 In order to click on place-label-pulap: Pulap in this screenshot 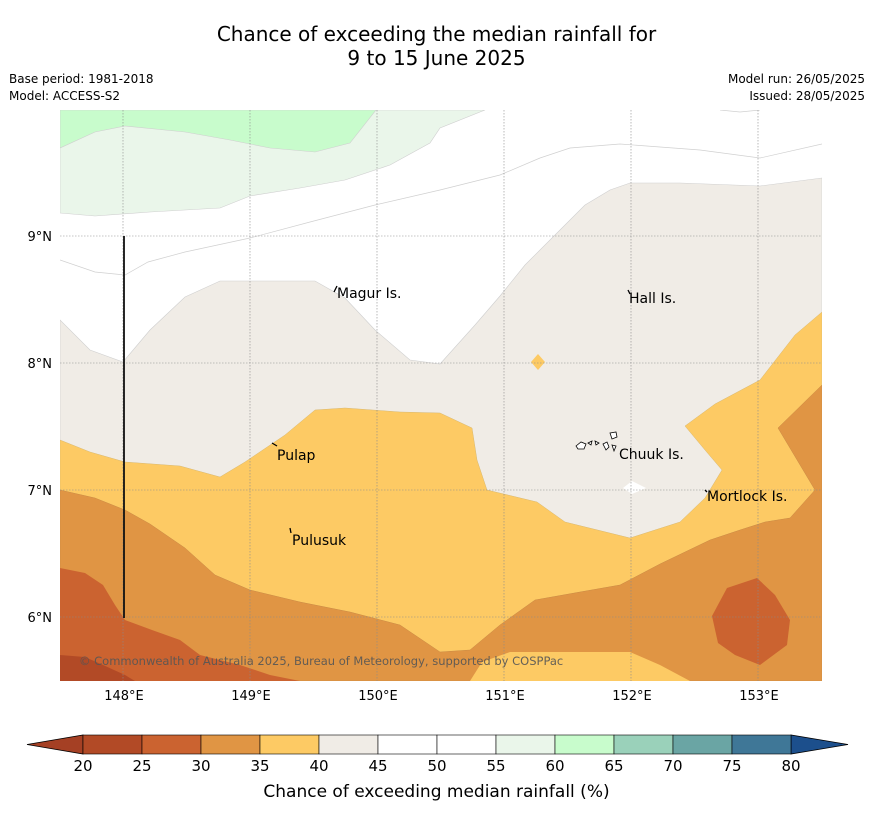, I will do `click(296, 456)`.